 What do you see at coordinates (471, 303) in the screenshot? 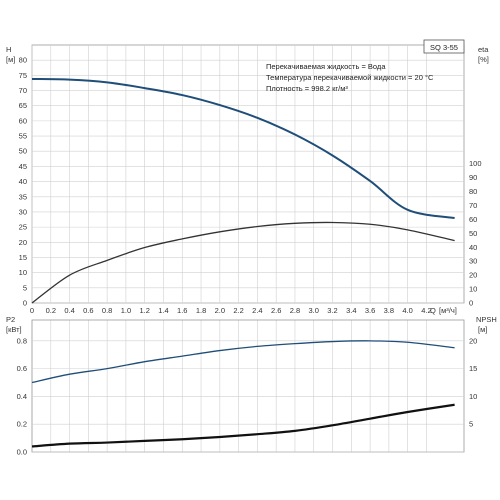
I see `y-right-tick-label: 0` at bounding box center [471, 303].